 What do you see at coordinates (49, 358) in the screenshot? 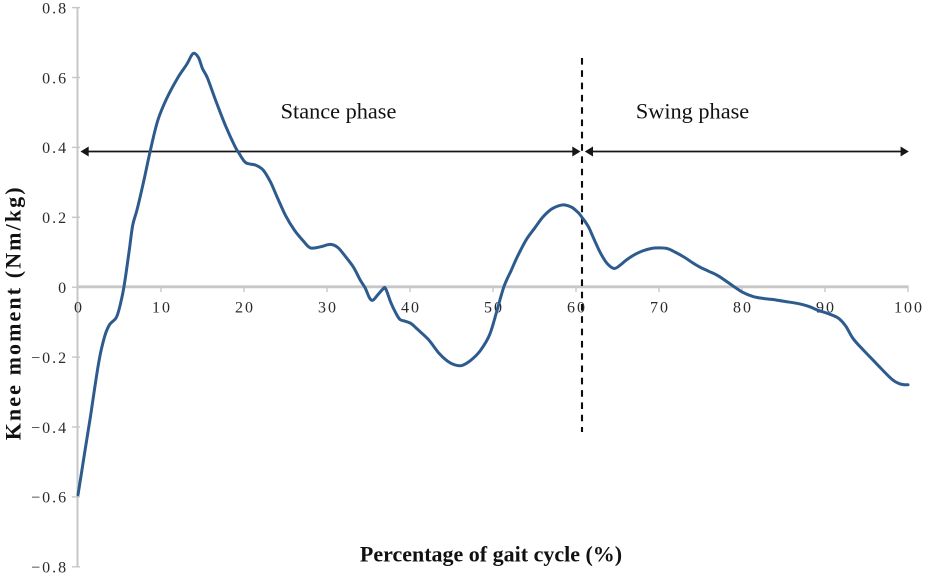
I see `svg-text: −0.2` at bounding box center [49, 358].